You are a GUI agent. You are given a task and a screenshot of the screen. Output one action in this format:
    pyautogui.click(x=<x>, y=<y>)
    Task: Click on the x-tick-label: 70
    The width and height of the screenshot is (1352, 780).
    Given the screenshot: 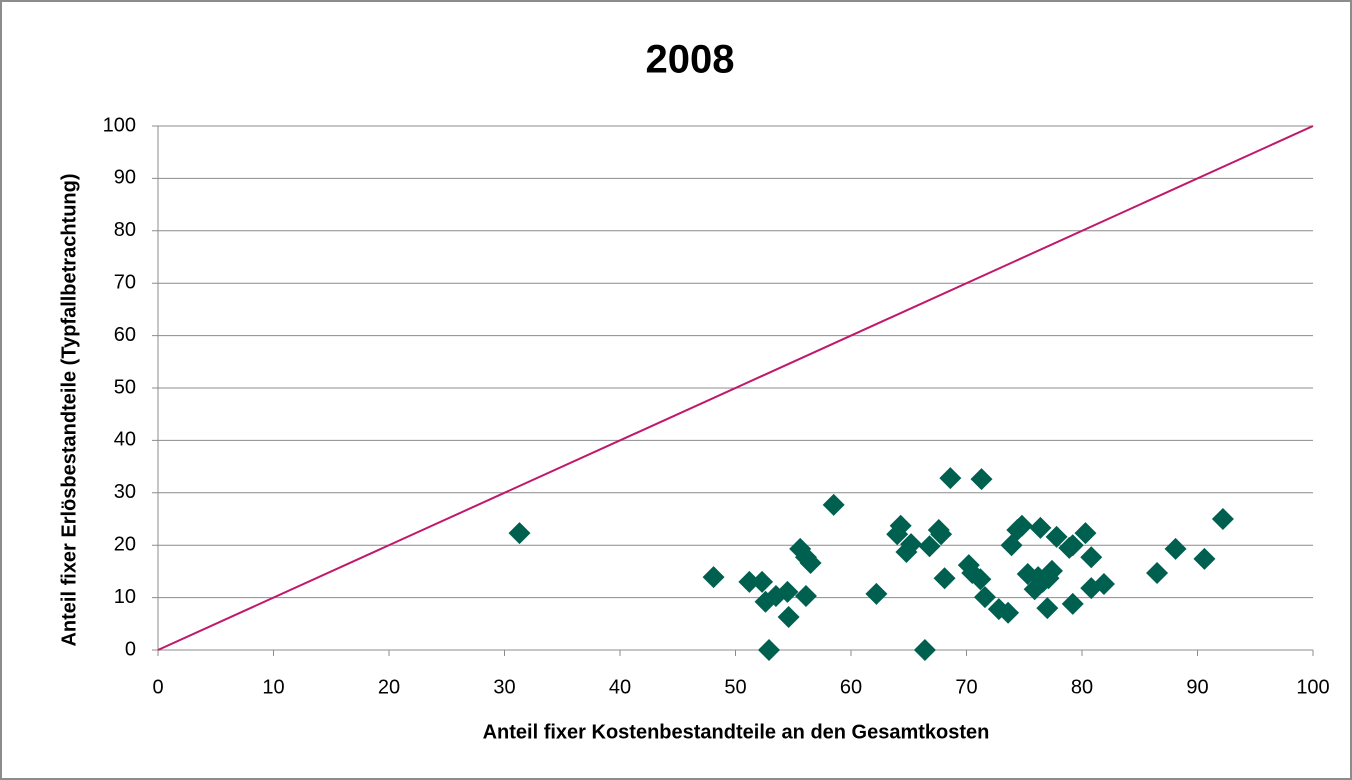 What is the action you would take?
    pyautogui.click(x=966, y=687)
    